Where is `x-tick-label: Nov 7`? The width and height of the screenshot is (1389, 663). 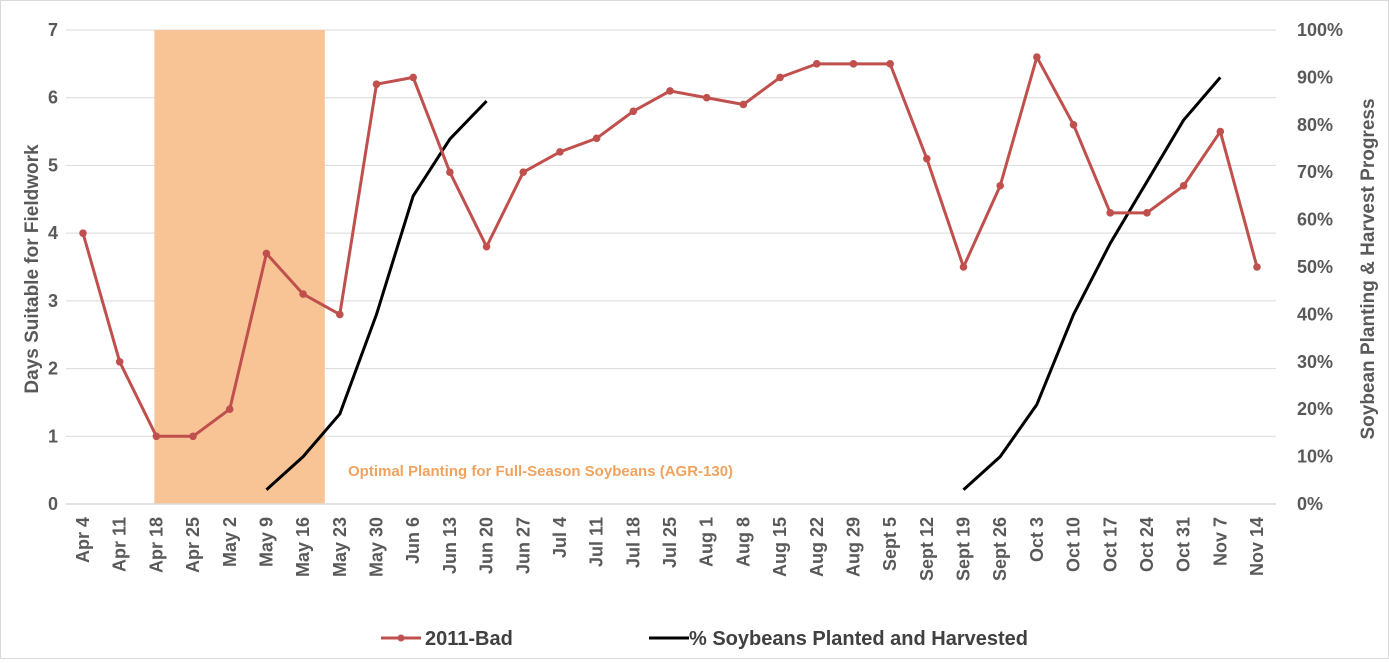
x-tick-label: Nov 7 is located at coordinates (1220, 541).